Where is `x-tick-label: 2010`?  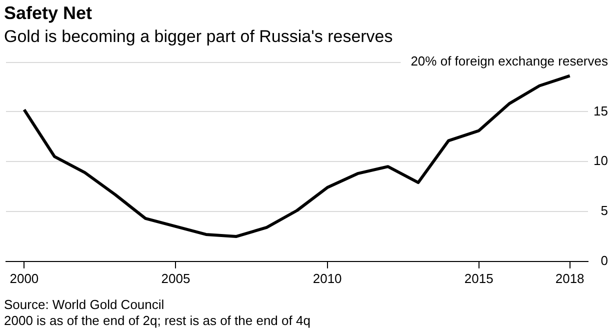
x-tick-label: 2010 is located at coordinates (327, 278).